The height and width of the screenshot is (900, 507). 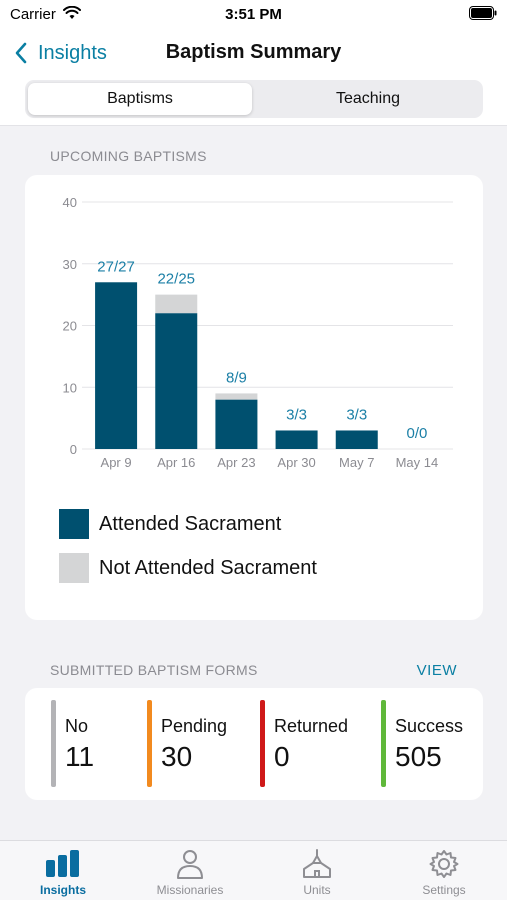 I want to click on x-tick-label: Apr 9, so click(x=116, y=462).